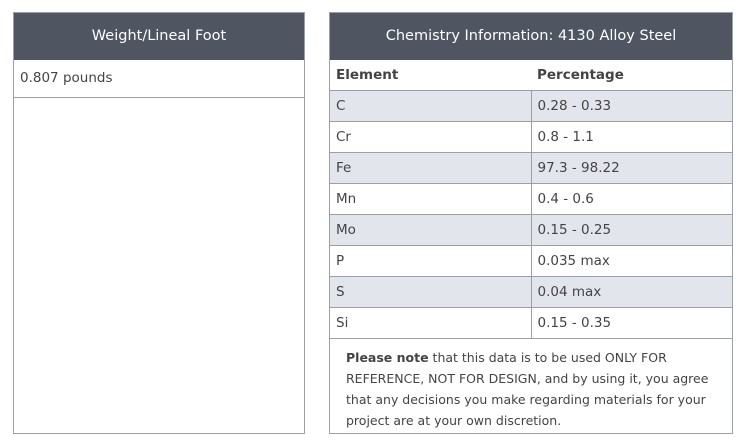 The height and width of the screenshot is (448, 743). I want to click on element-cell: Cr, so click(431, 136).